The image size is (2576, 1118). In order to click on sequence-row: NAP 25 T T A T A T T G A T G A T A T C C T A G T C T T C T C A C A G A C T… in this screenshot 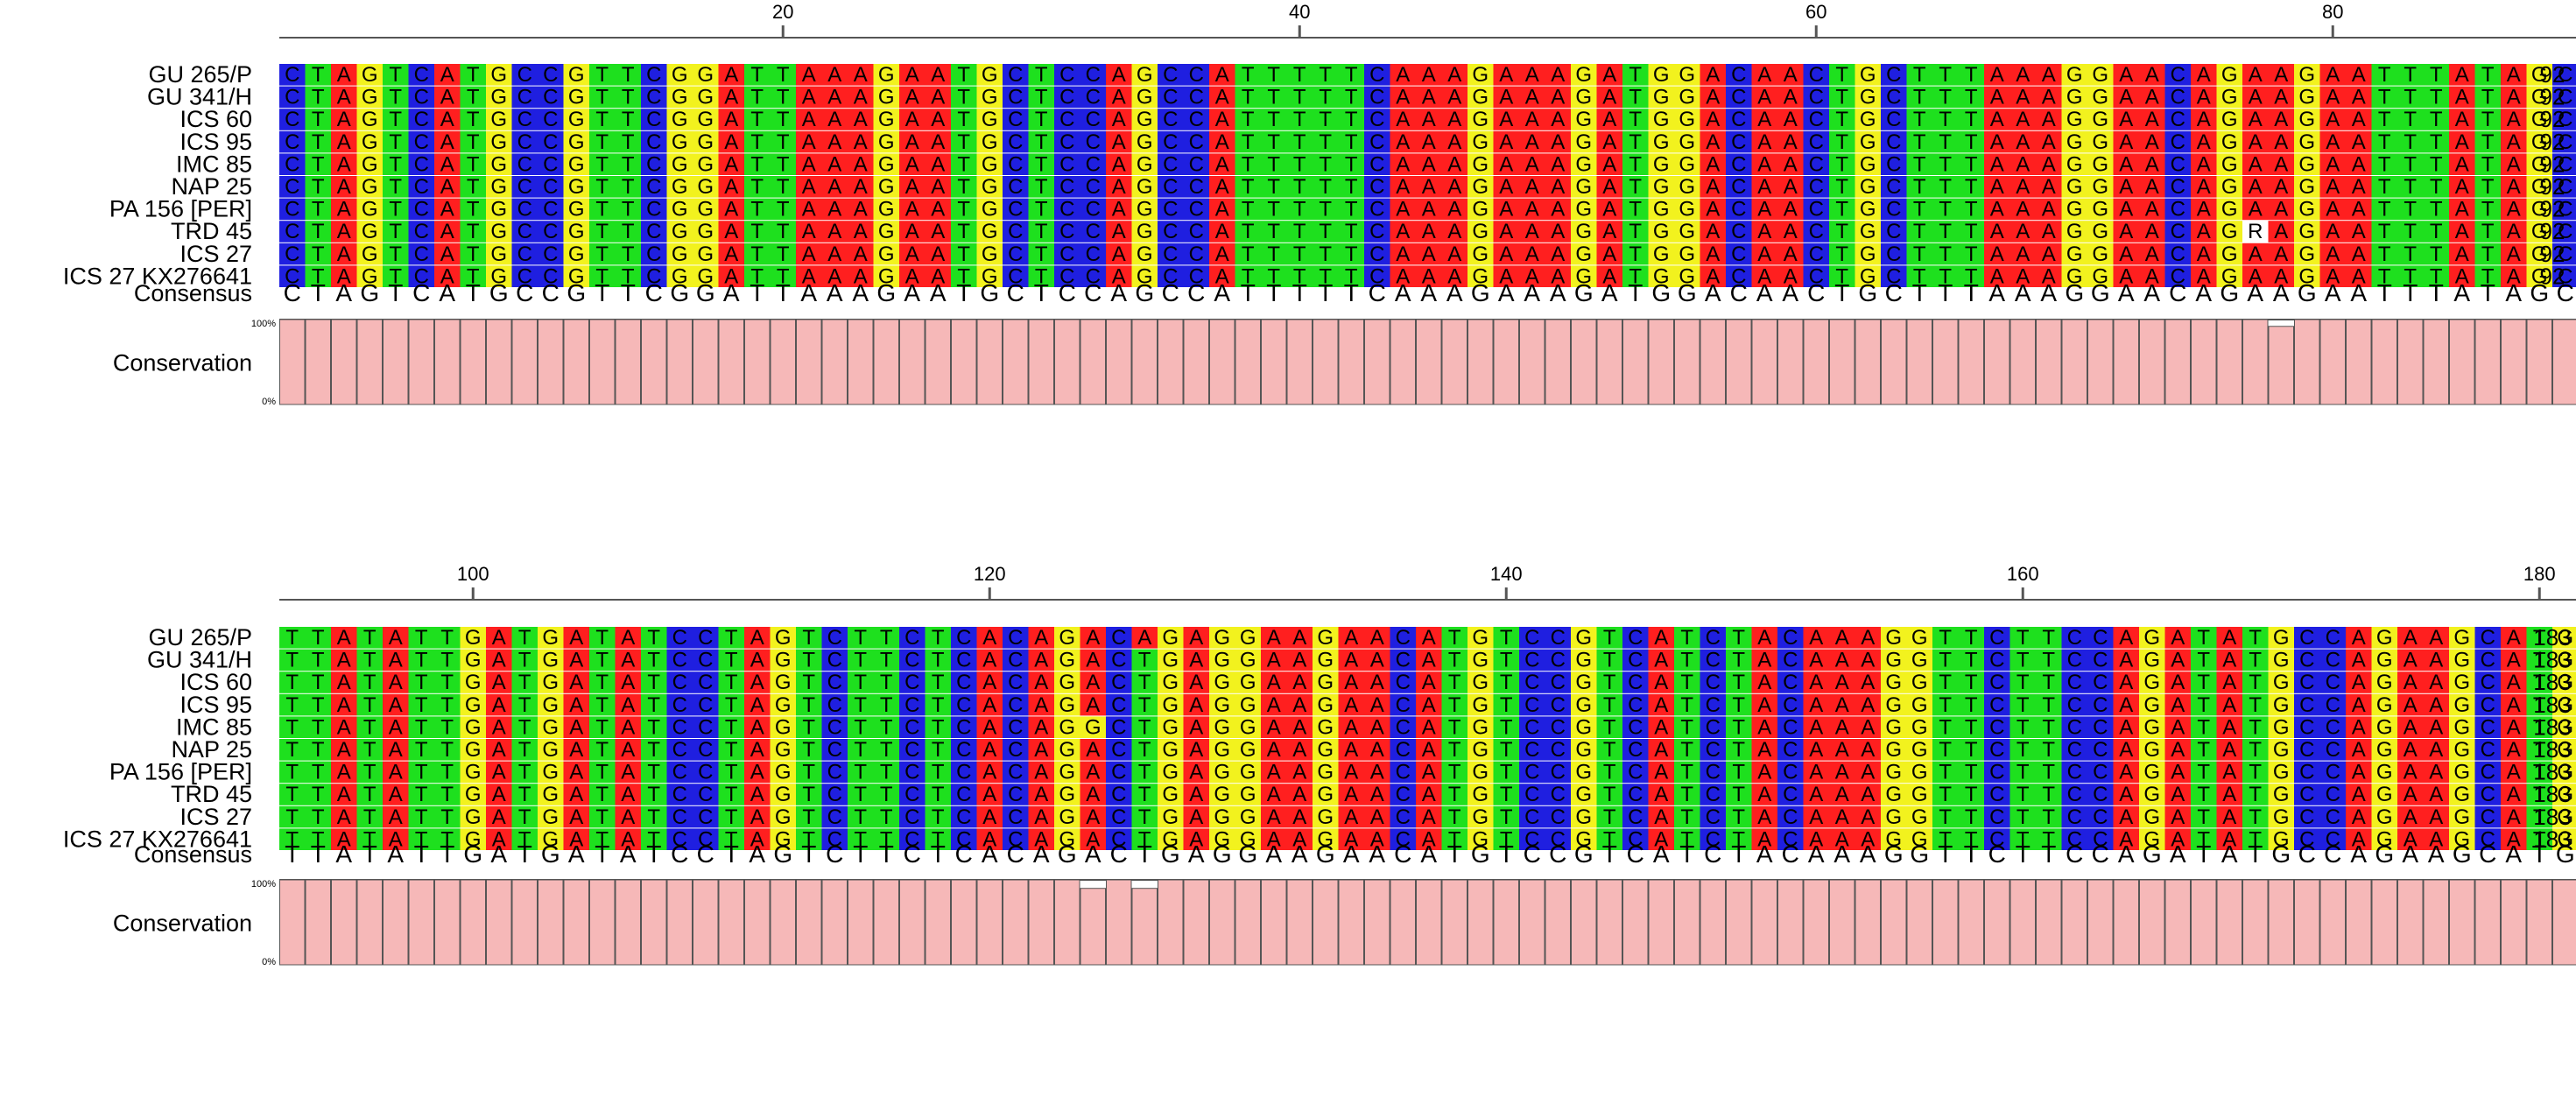, I will do `click(1373, 750)`.